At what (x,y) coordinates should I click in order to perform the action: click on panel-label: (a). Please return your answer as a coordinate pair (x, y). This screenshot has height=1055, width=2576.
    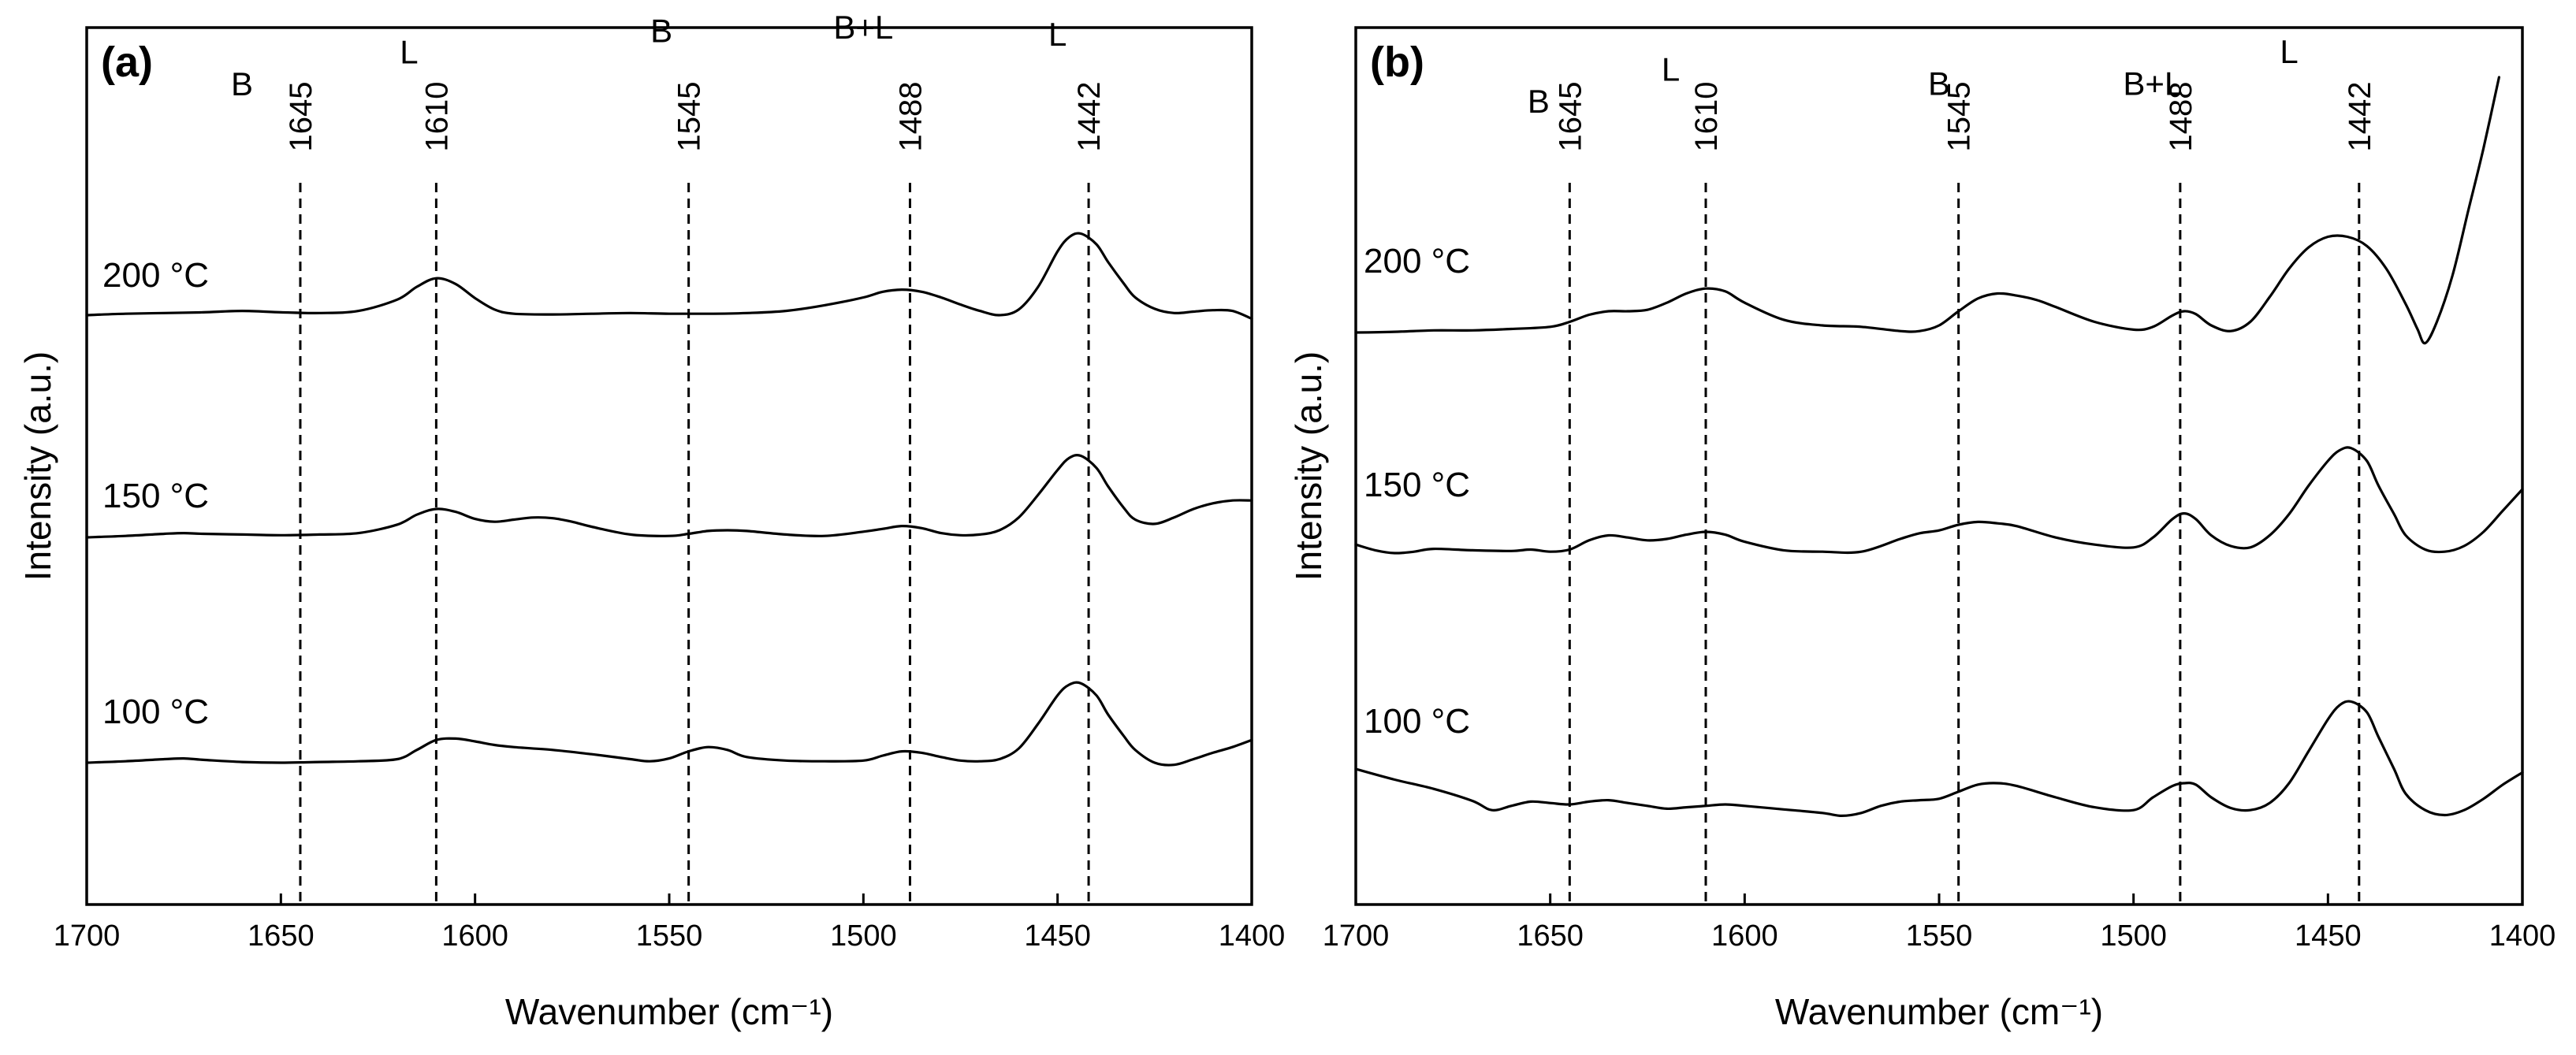
    Looking at the image, I should click on (127, 62).